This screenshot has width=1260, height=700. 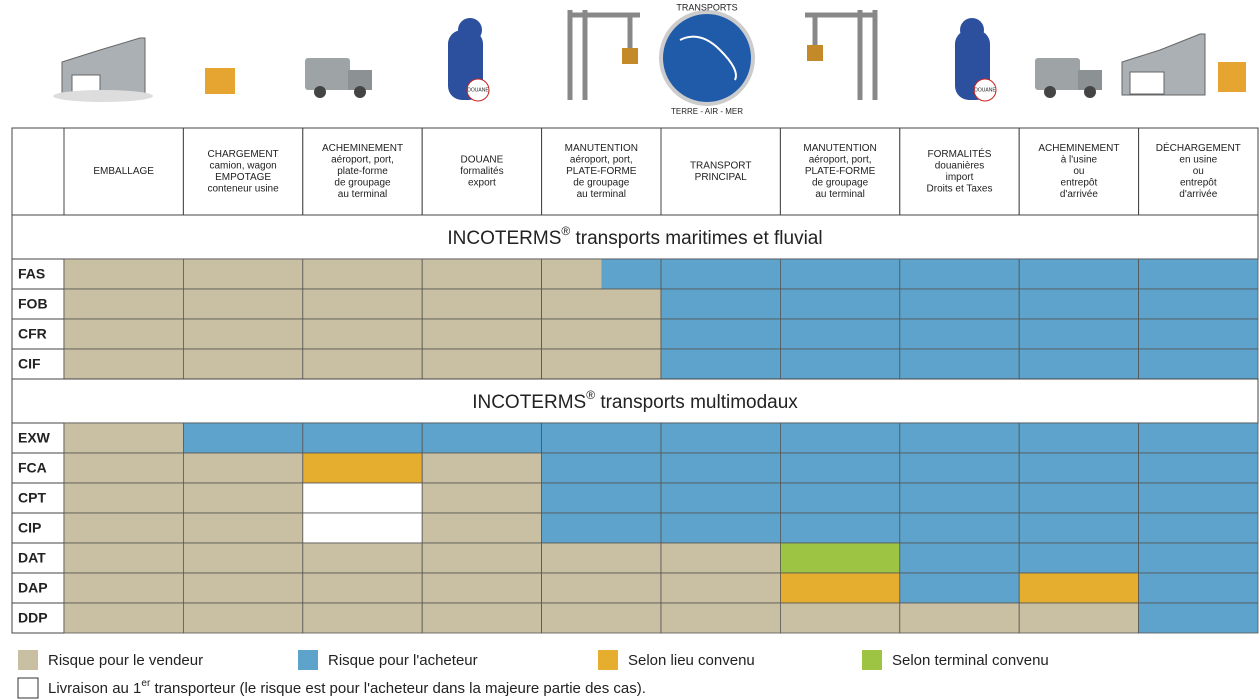 I want to click on text-part: Selon lieu convenu, so click(x=691, y=660).